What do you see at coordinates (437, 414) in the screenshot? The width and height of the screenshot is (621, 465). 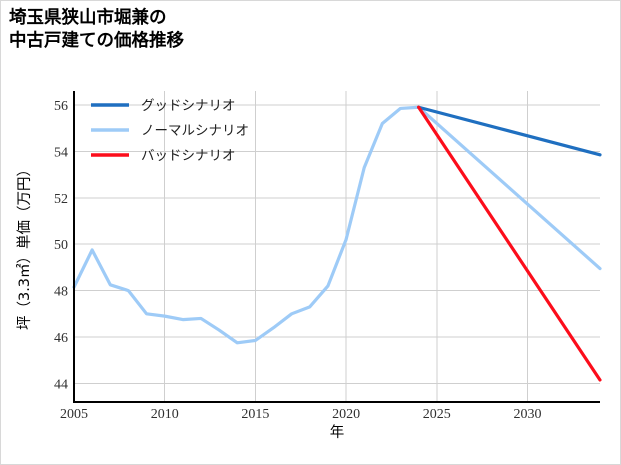 I see `x-tick-label: 2025` at bounding box center [437, 414].